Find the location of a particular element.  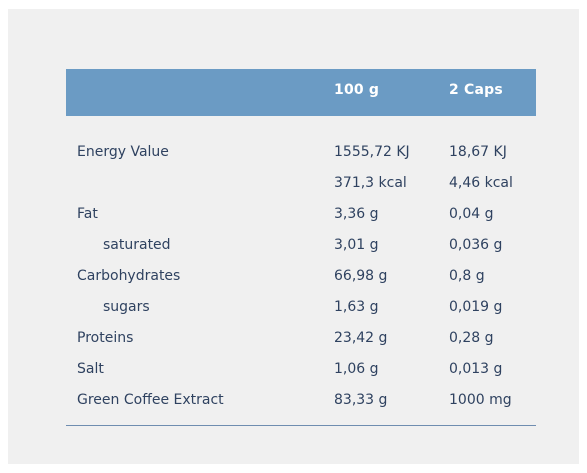

header-100g: 100 g is located at coordinates (357, 90).